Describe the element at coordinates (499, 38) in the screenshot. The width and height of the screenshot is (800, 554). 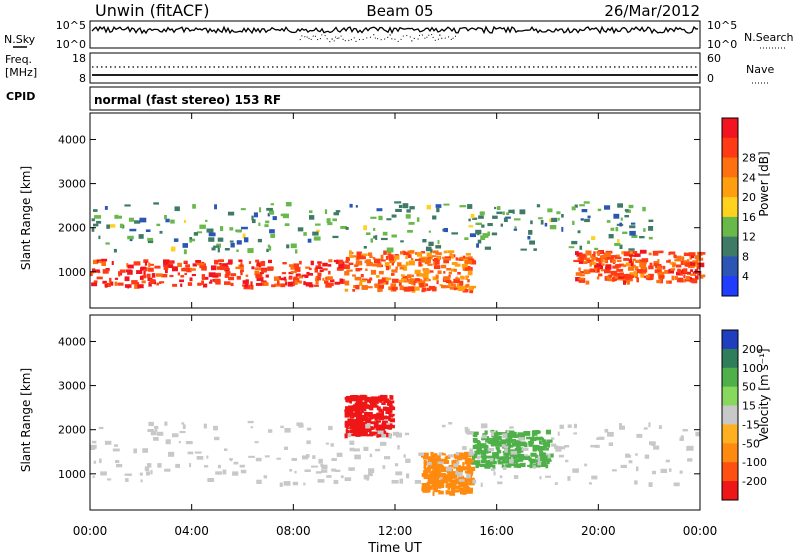
I see `nsearch-series` at that location.